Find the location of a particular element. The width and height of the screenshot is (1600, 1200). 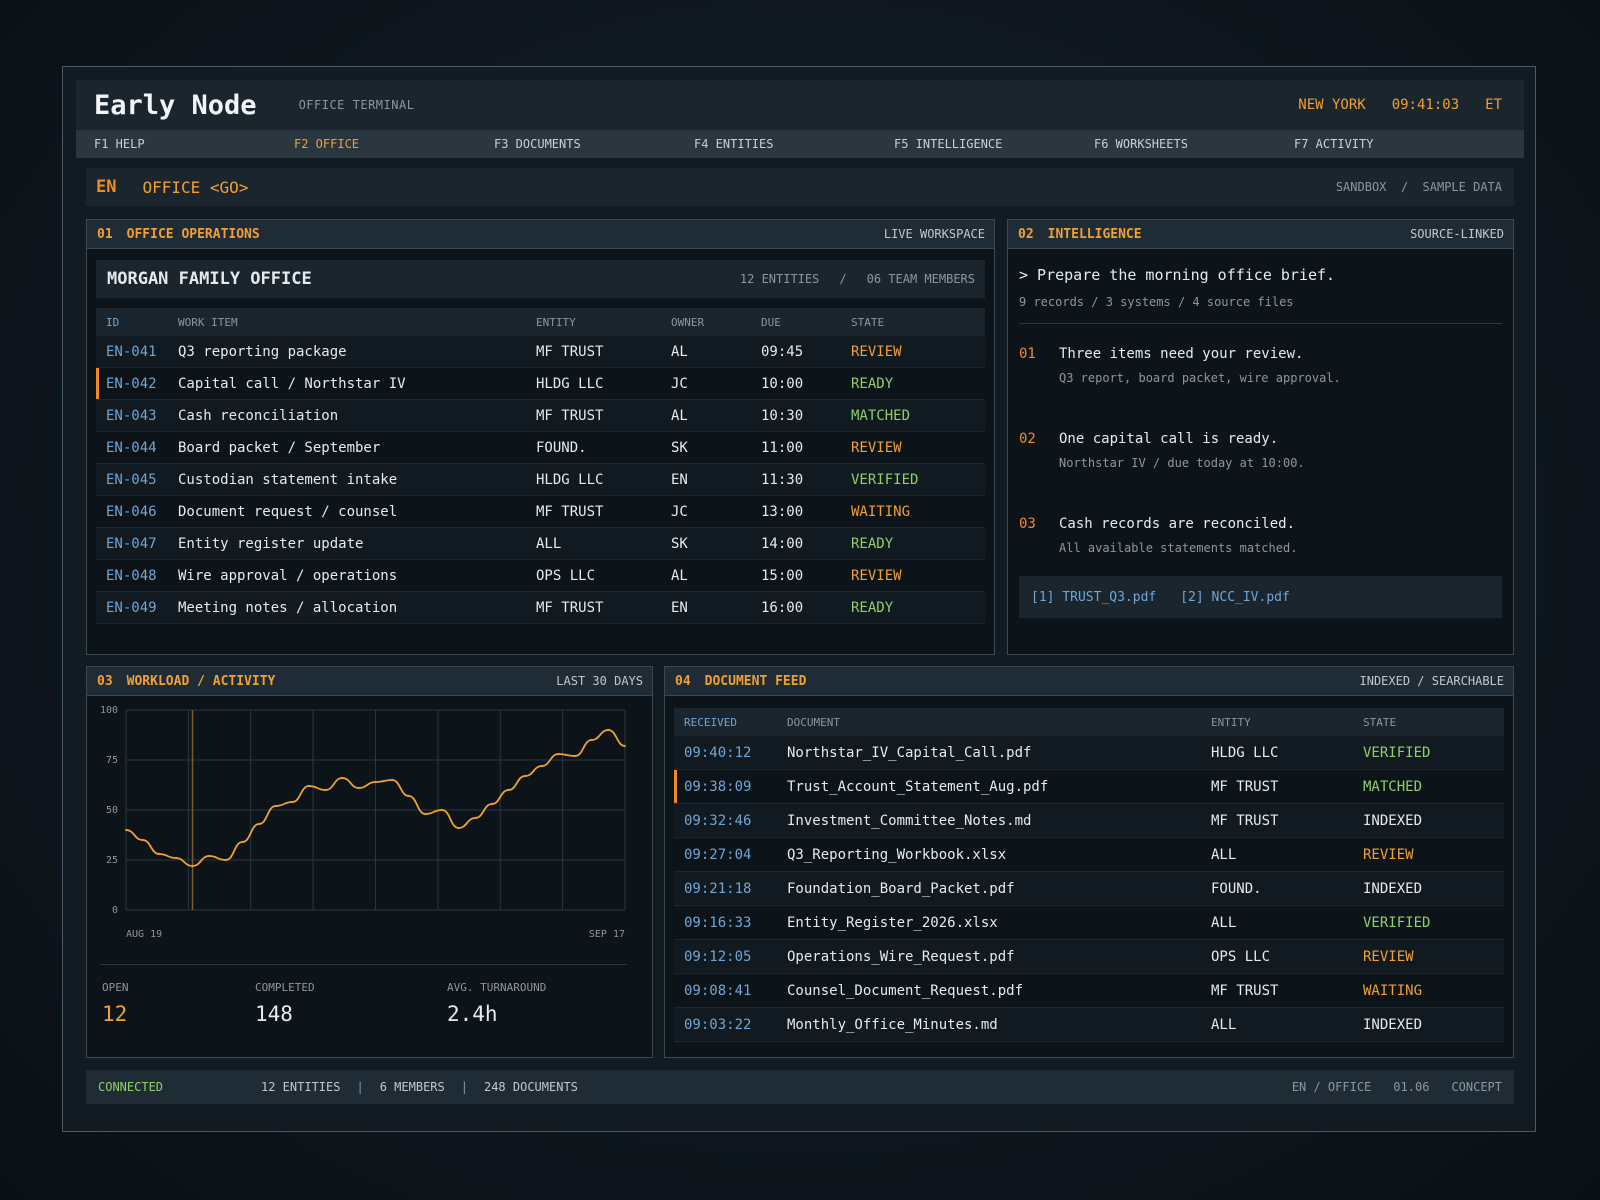

table-header-row: RECEIVED DOCUMENT ENTITY STATE is located at coordinates (1089, 722).